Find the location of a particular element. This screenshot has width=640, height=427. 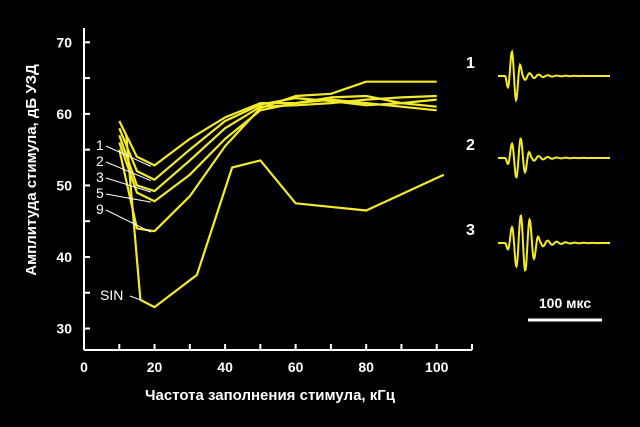

x-tick-label: 40 is located at coordinates (225, 367).